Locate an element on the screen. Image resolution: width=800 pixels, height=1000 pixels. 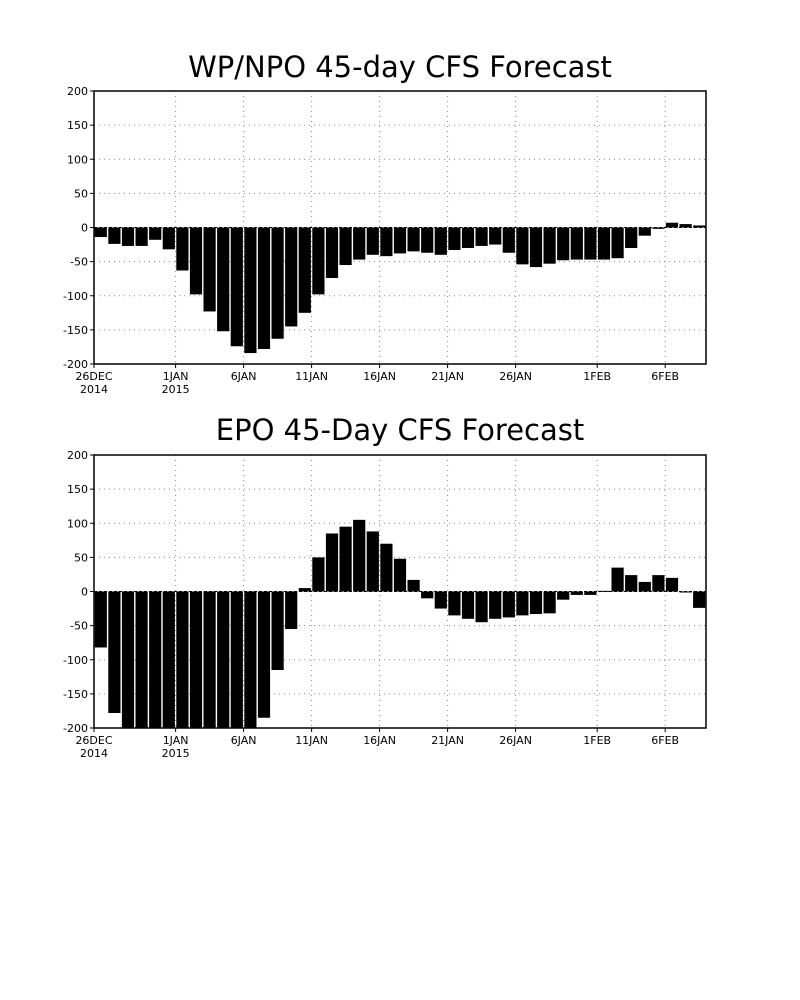
epo-chart-title: EPO 45-Day CFS Forecast is located at coordinates (400, 430).